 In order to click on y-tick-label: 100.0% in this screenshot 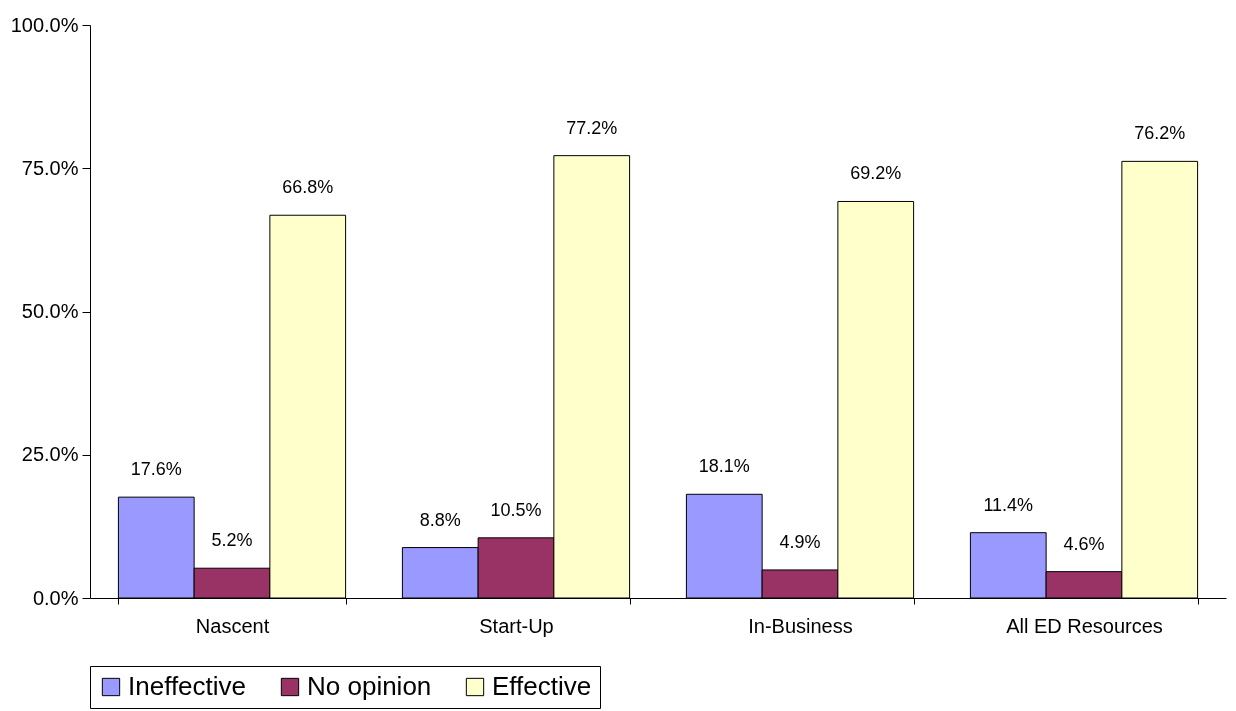, I will do `click(44, 24)`.